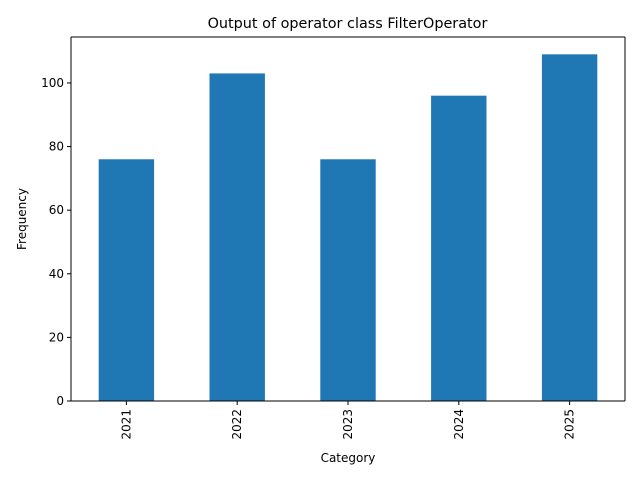 This screenshot has width=640, height=480. I want to click on x-tick-label-2021: 2021, so click(126, 424).